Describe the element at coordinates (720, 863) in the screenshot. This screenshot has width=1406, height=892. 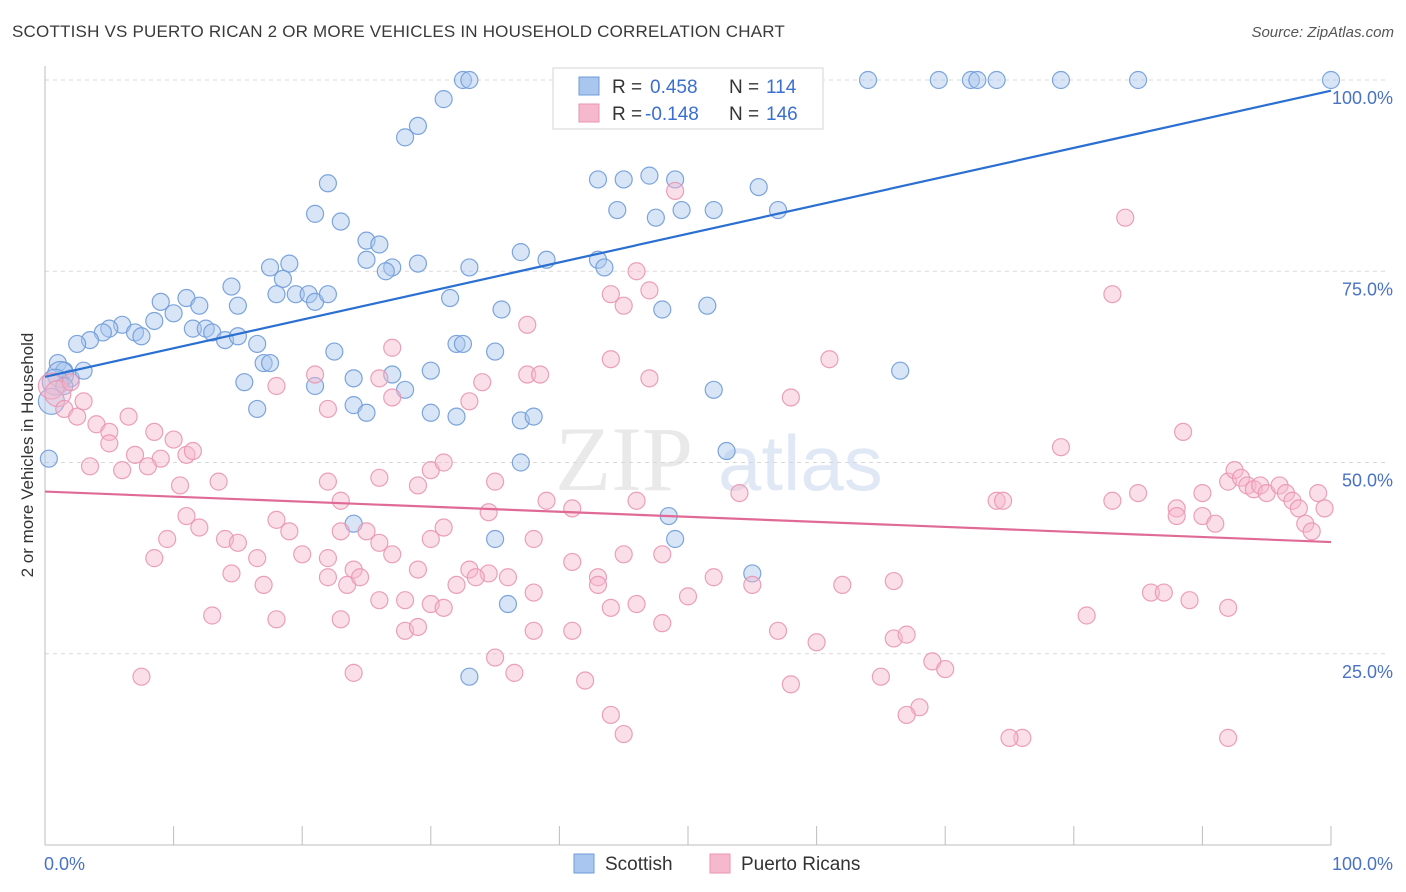
I see `bottom-legend-swatch-puerto-ricans` at that location.